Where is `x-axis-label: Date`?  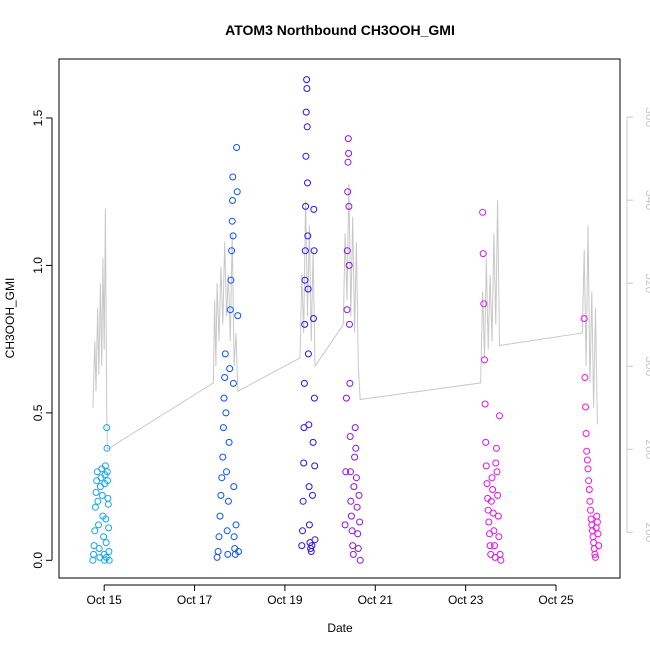 x-axis-label: Date is located at coordinates (340, 628).